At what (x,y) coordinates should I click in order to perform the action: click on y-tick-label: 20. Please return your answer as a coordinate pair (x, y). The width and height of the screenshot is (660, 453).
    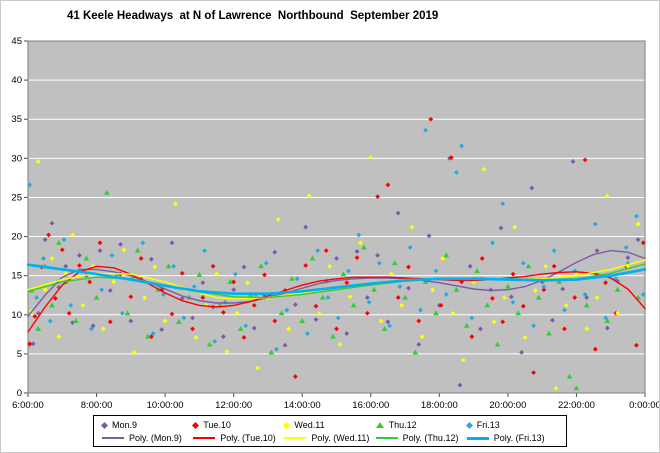
    Looking at the image, I should click on (16, 237).